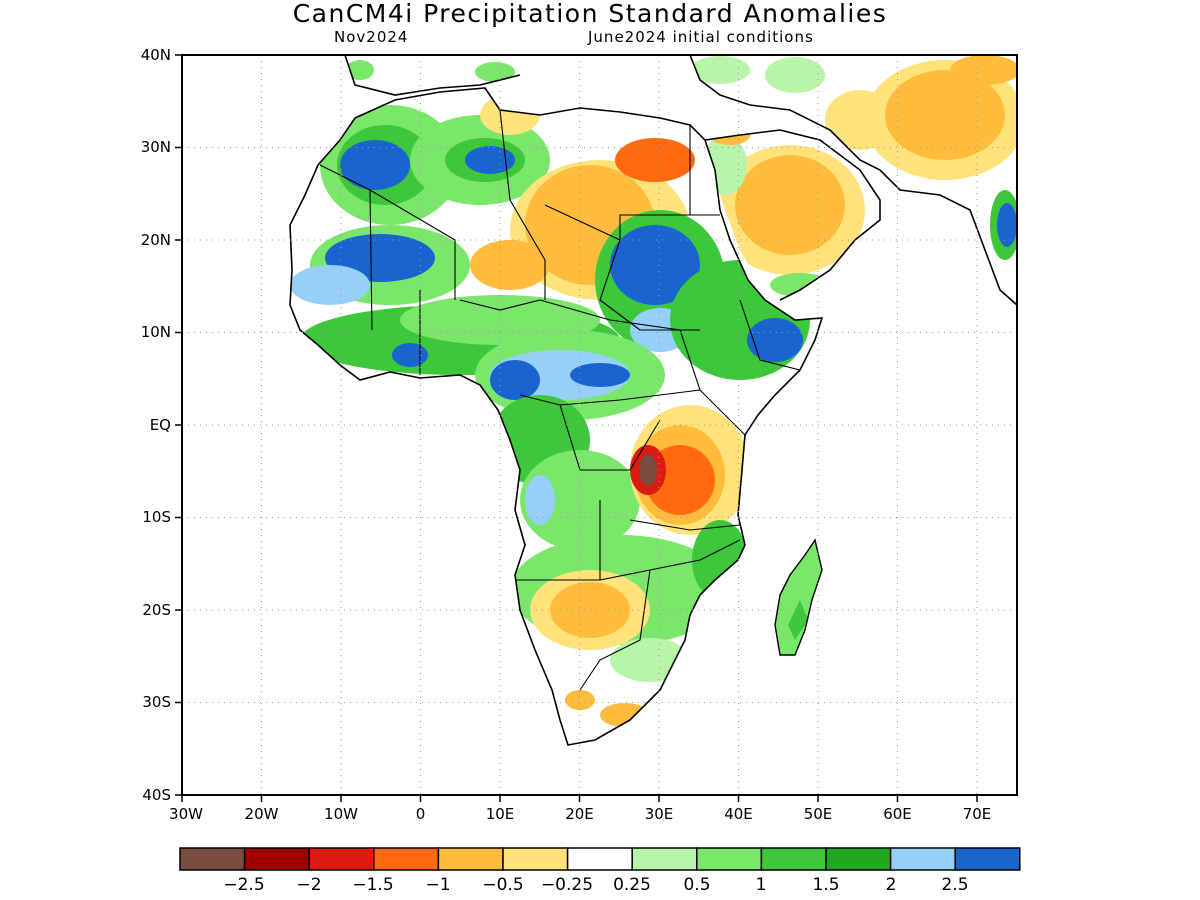 Image resolution: width=1200 pixels, height=900 pixels. Describe the element at coordinates (738, 814) in the screenshot. I see `x-tick-label: 40E` at that location.